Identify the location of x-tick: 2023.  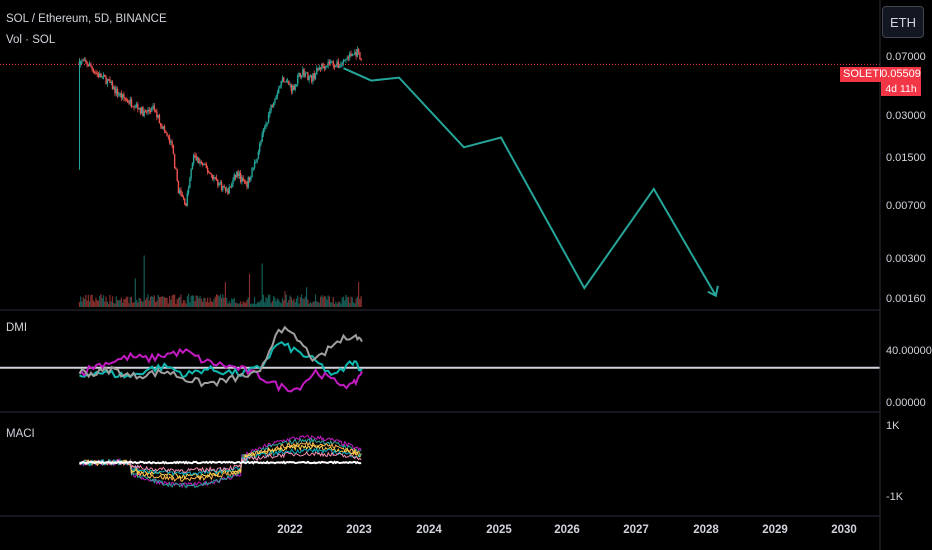
(359, 530).